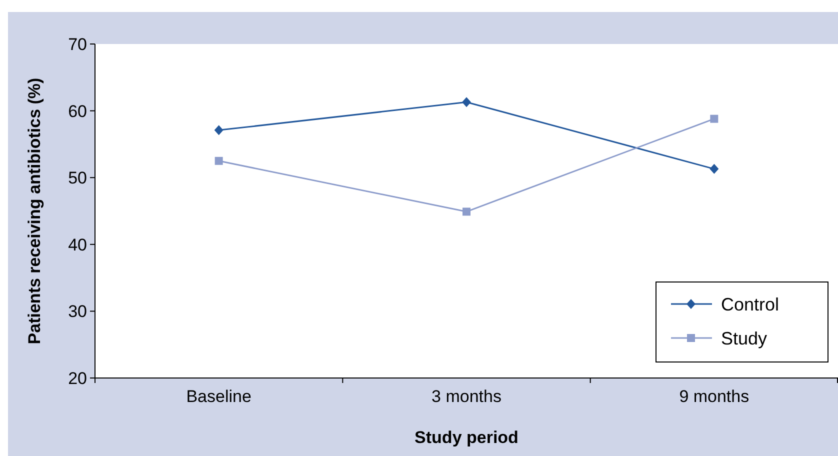 This screenshot has height=456, width=838. What do you see at coordinates (750, 304) in the screenshot?
I see `legend-label: Control` at bounding box center [750, 304].